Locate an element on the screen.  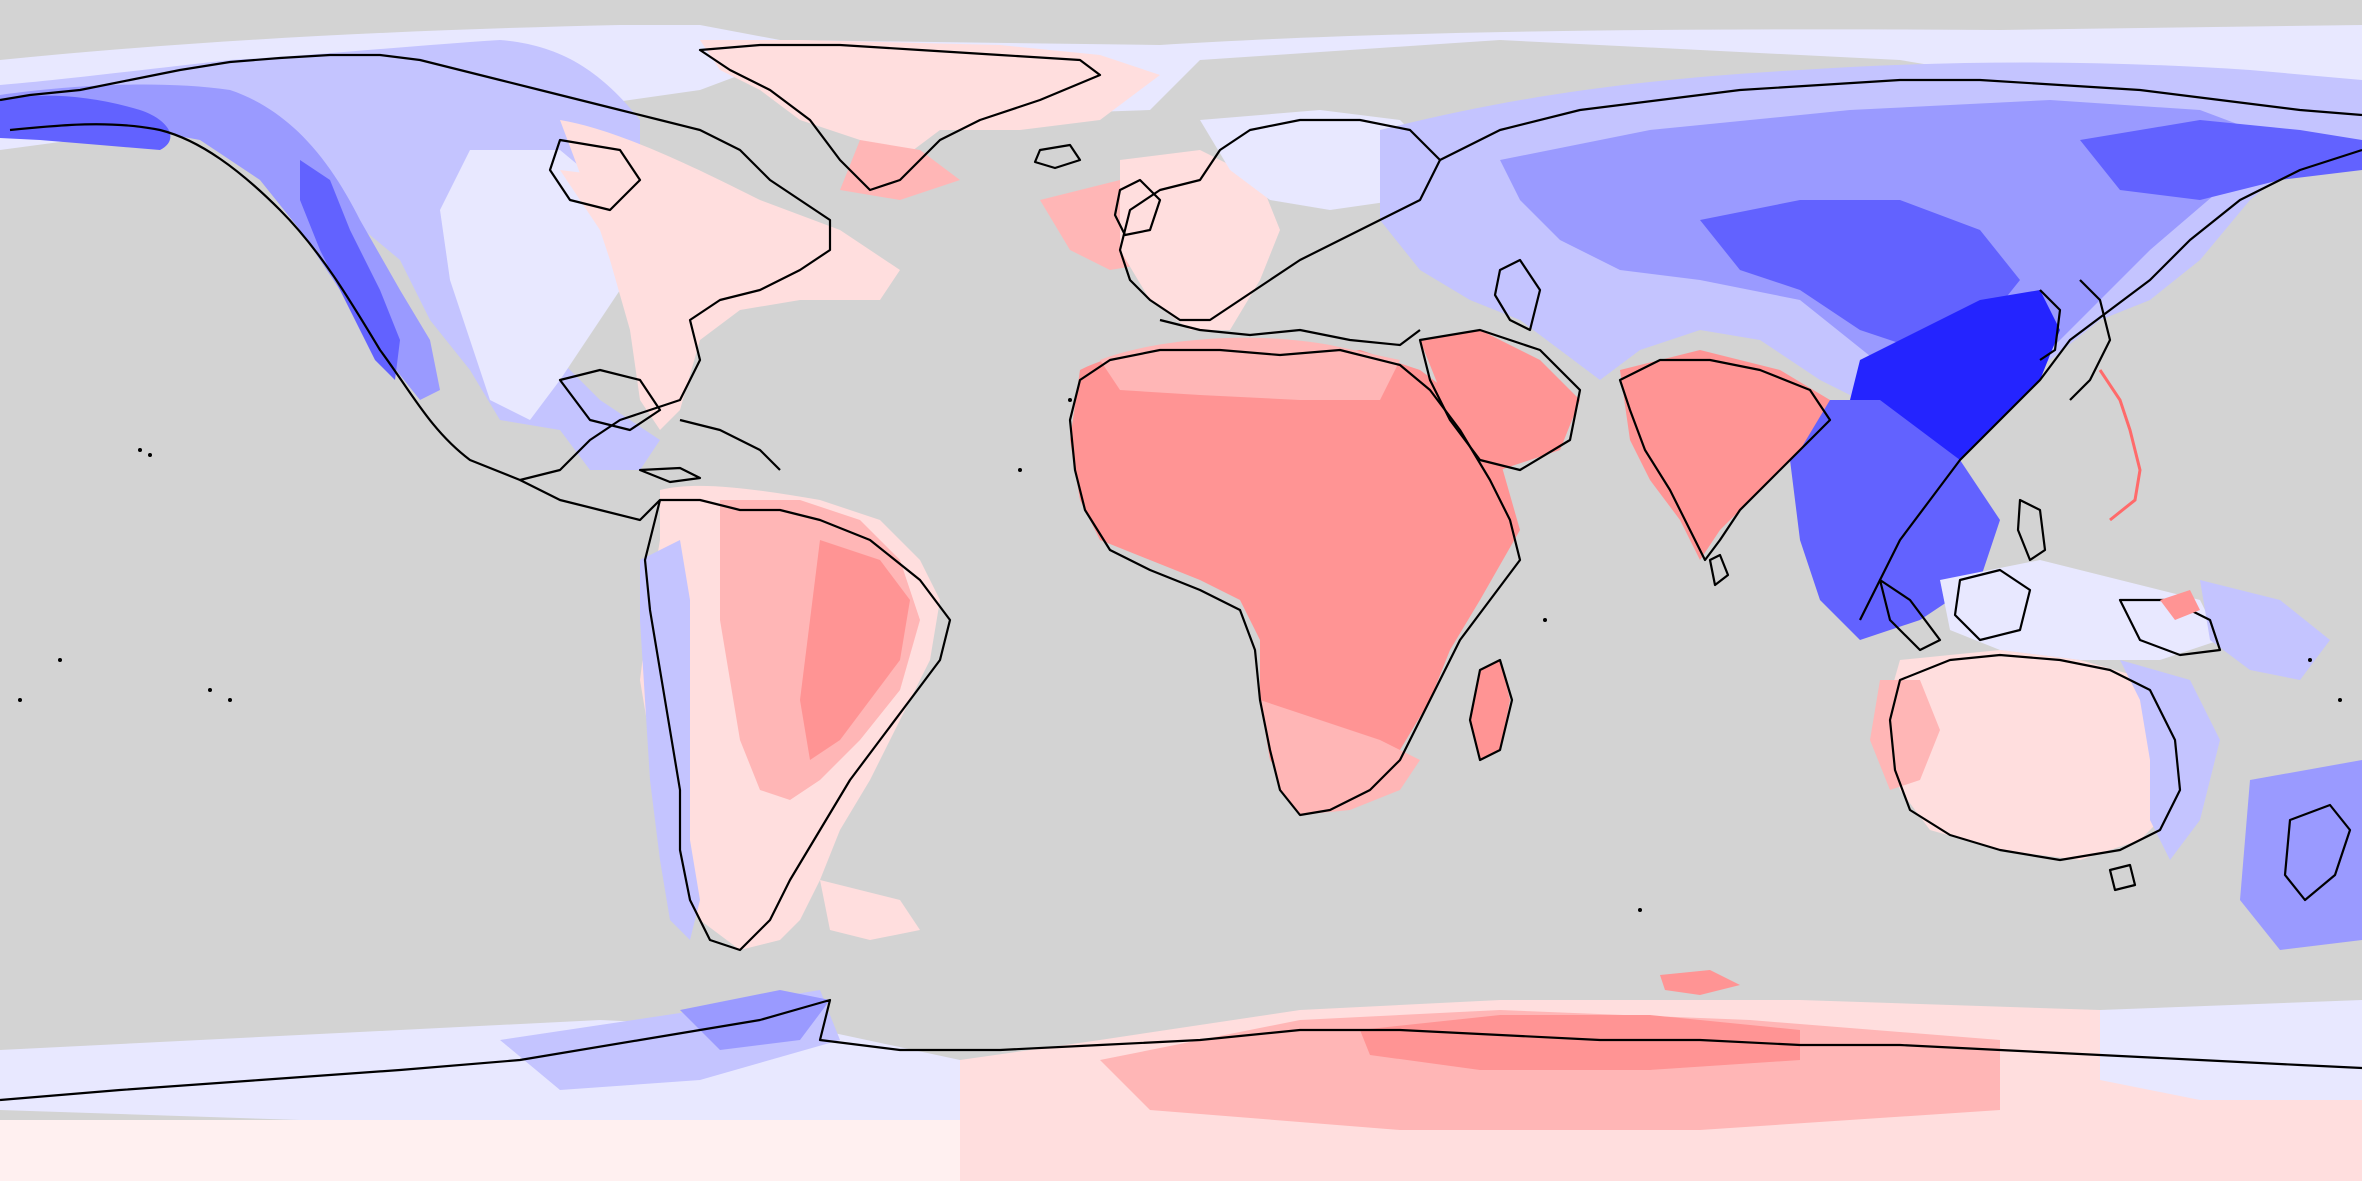
greenland-inner-fill is located at coordinates (900, 170).